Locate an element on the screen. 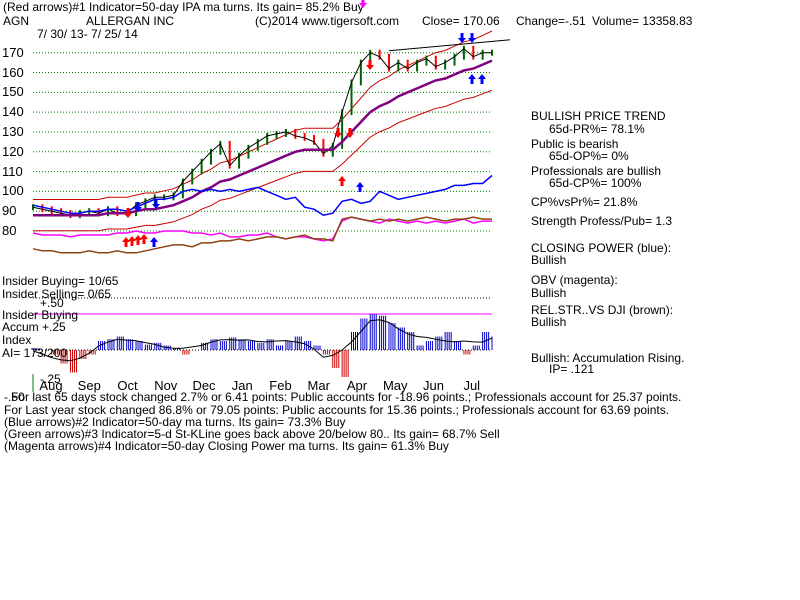 The height and width of the screenshot is (600, 800). accumulation-ip-value: IP= .121 is located at coordinates (572, 369).